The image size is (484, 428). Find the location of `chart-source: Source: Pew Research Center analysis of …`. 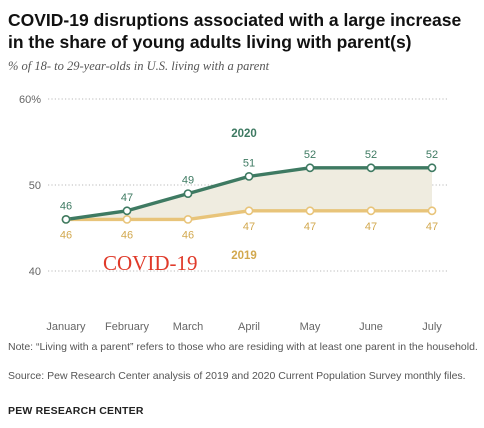

chart-source: Source: Pew Research Center analysis of … is located at coordinates (237, 376).